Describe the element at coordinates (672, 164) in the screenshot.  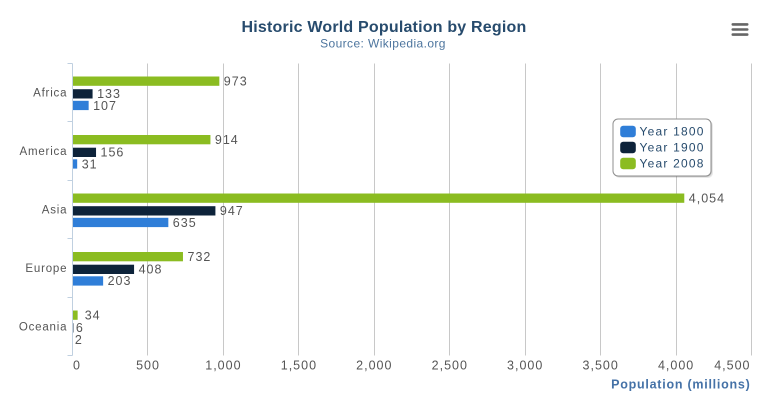
I see `svg-text: Year 2008` at that location.